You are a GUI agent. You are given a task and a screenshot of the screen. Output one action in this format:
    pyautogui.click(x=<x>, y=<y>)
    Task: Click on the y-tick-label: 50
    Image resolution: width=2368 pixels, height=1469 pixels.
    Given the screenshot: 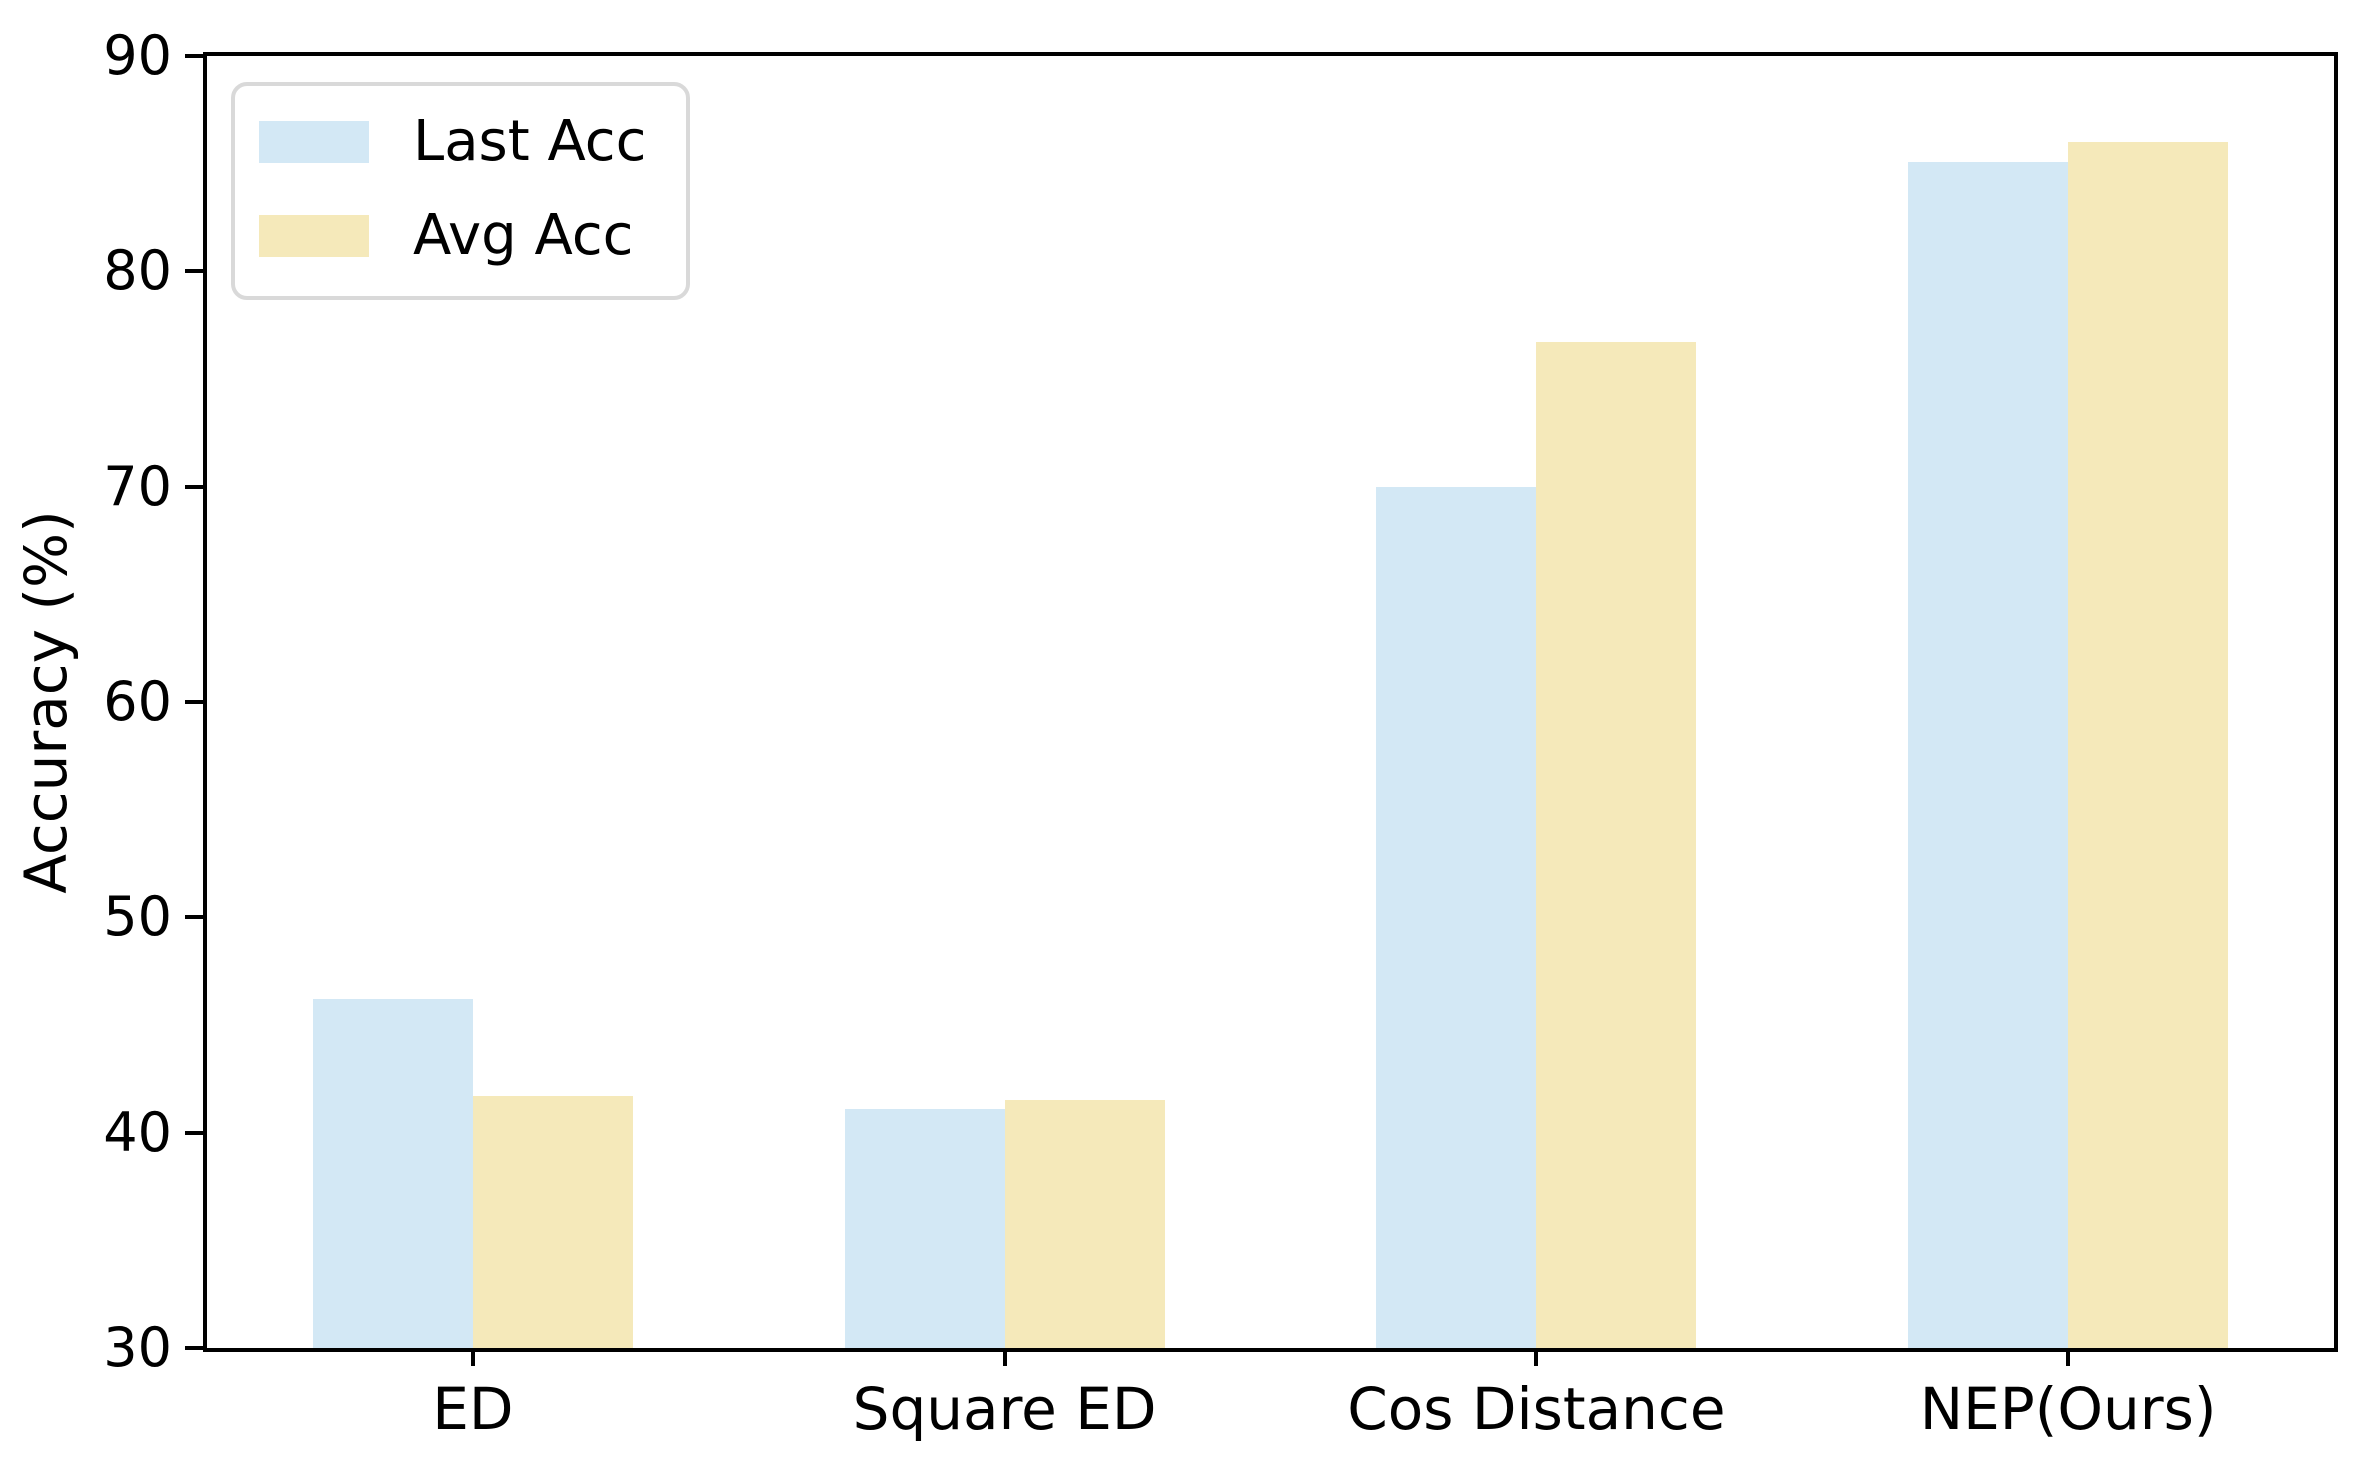 What is the action you would take?
    pyautogui.click(x=137, y=917)
    